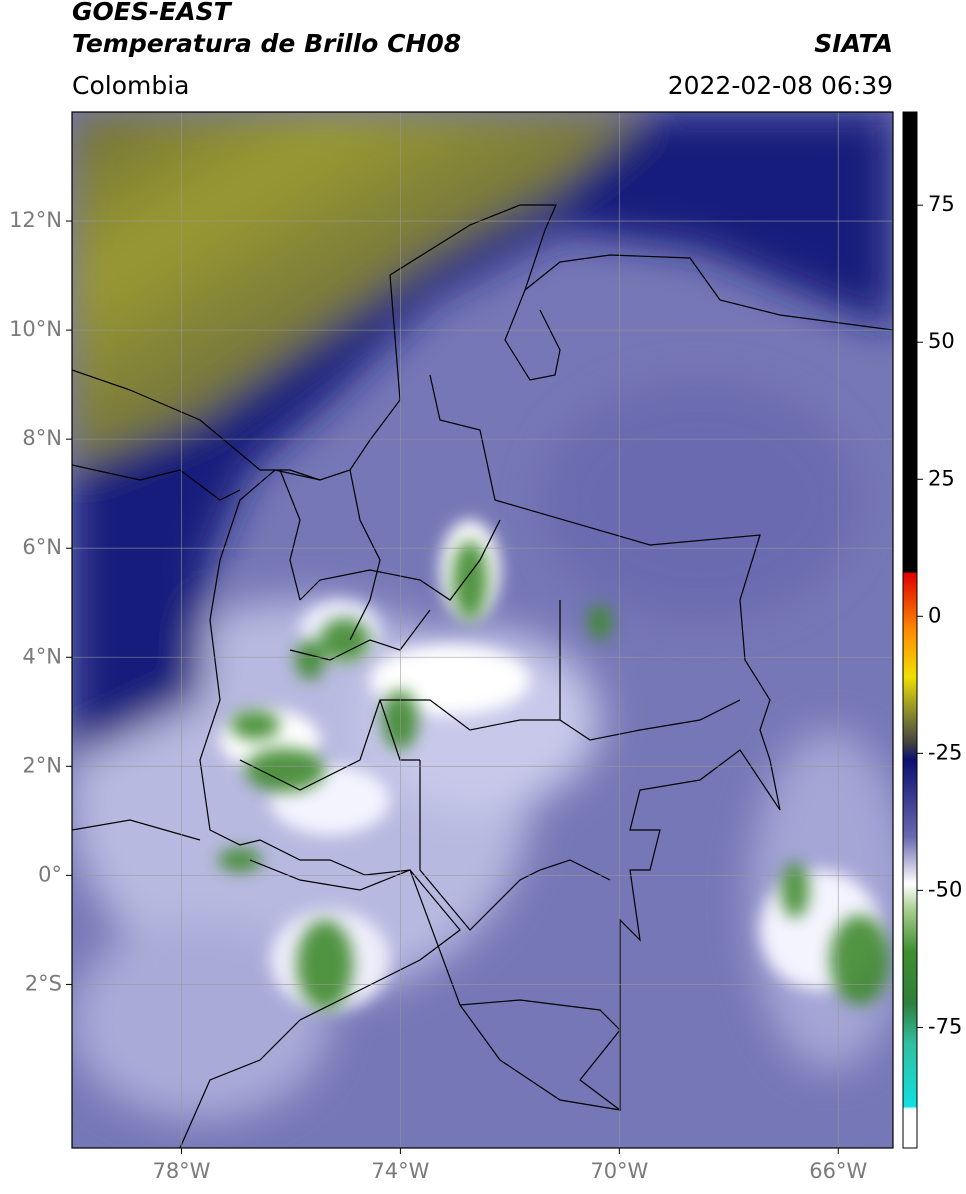  Describe the element at coordinates (780, 85) in the screenshot. I see `datetime: 2022-02-08 06:39` at that location.